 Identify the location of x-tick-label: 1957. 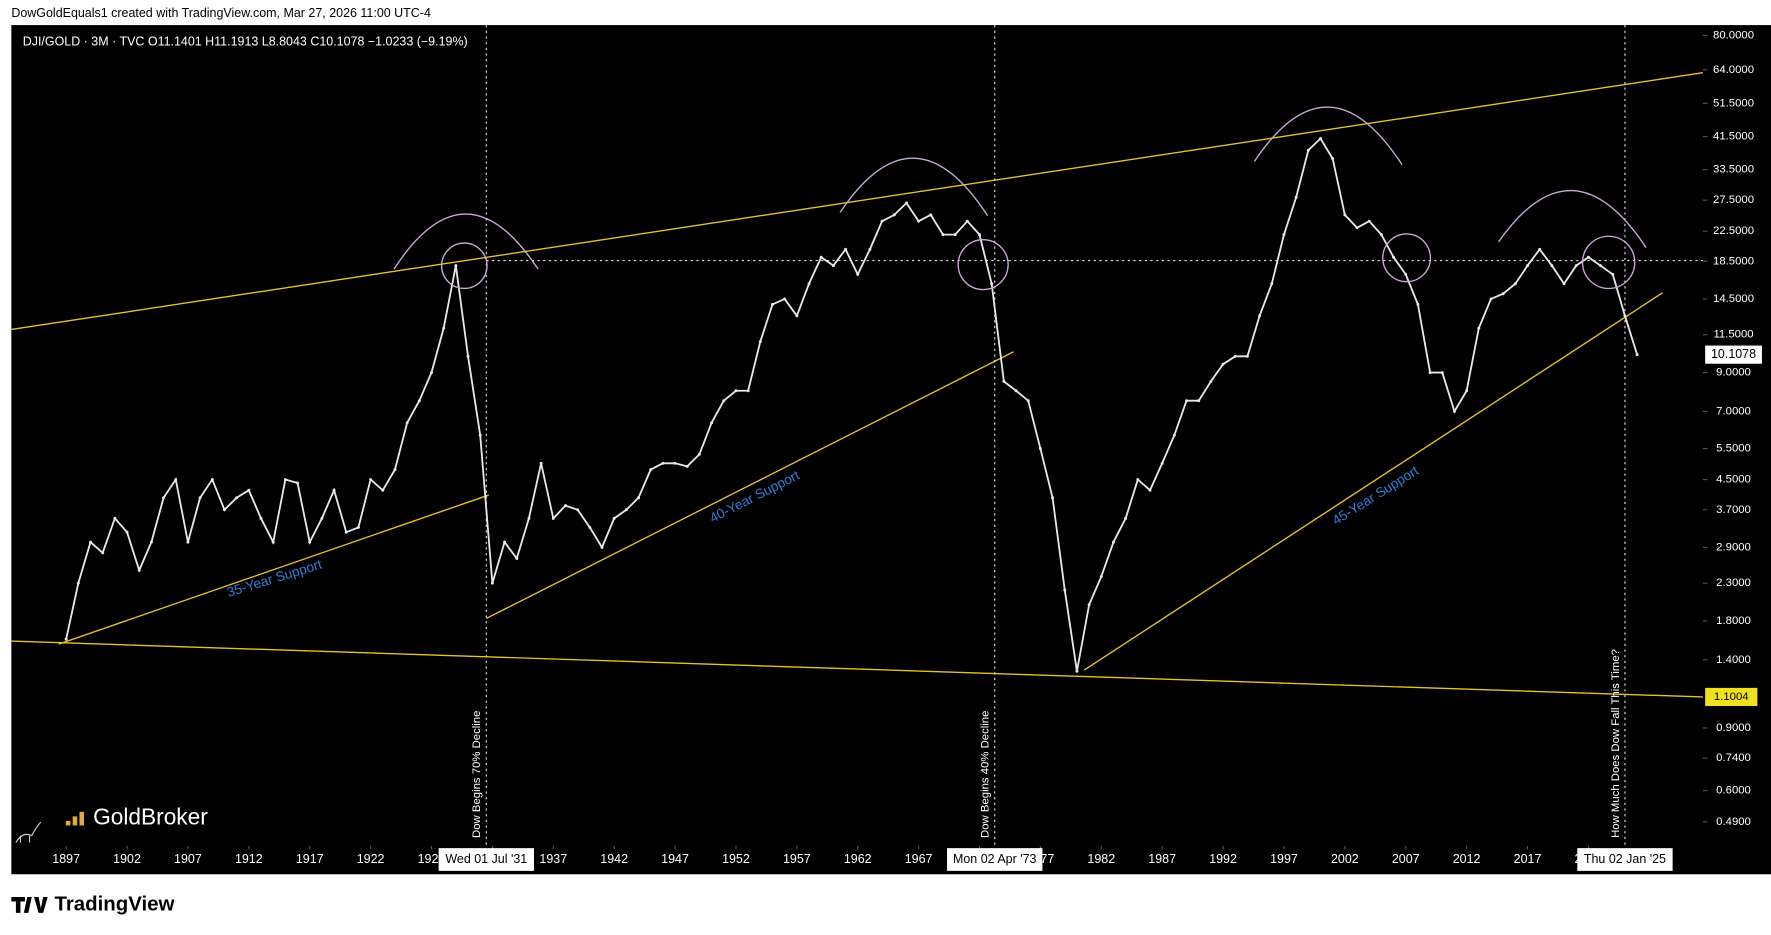
(797, 859).